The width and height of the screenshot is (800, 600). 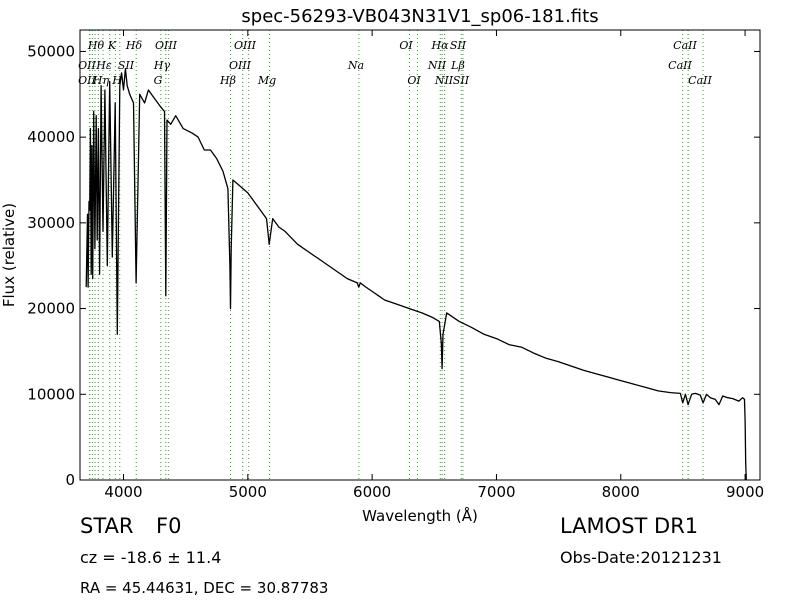 What do you see at coordinates (457, 65) in the screenshot?
I see `spectral-line-label: Lβ` at bounding box center [457, 65].